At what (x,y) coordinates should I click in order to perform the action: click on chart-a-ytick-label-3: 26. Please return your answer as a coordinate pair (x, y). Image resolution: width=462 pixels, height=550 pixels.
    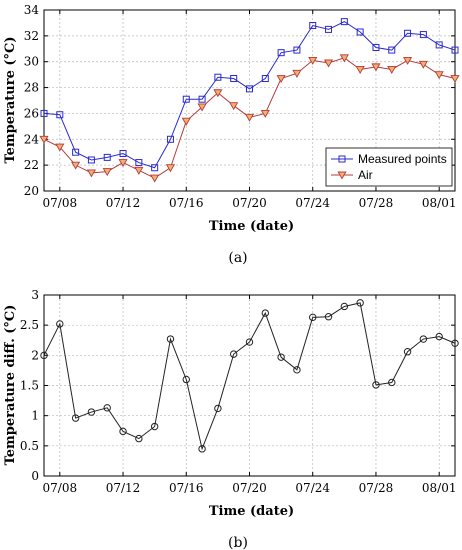
    Looking at the image, I should click on (31, 113).